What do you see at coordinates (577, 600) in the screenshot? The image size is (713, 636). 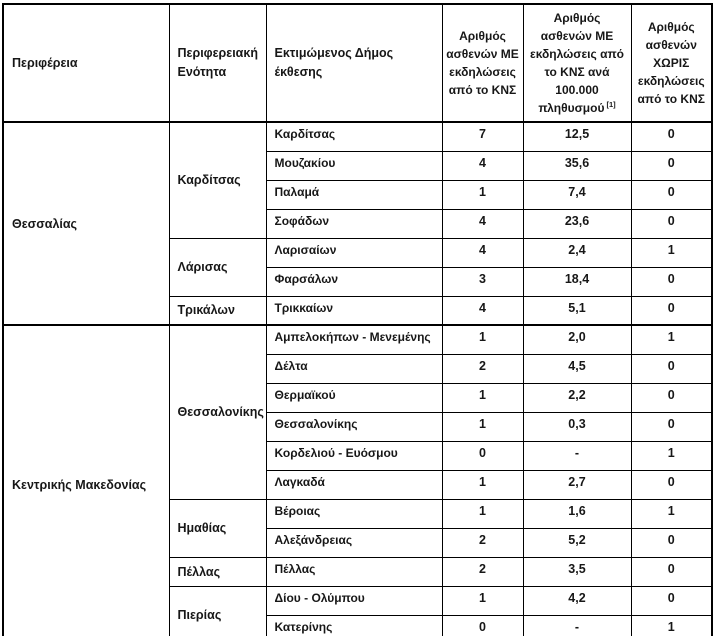 I see `patients-per-100k-cell: 4,2` at bounding box center [577, 600].